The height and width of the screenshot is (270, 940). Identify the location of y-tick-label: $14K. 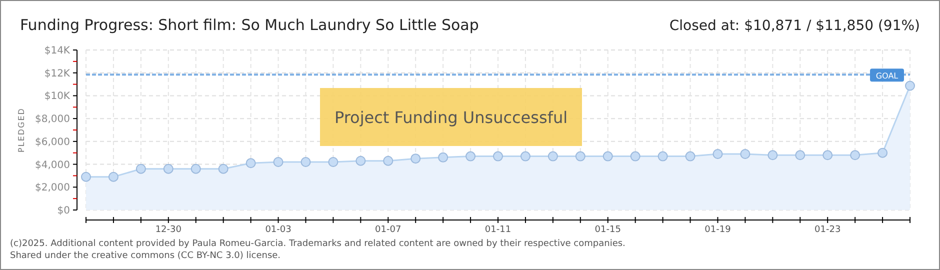
(57, 51).